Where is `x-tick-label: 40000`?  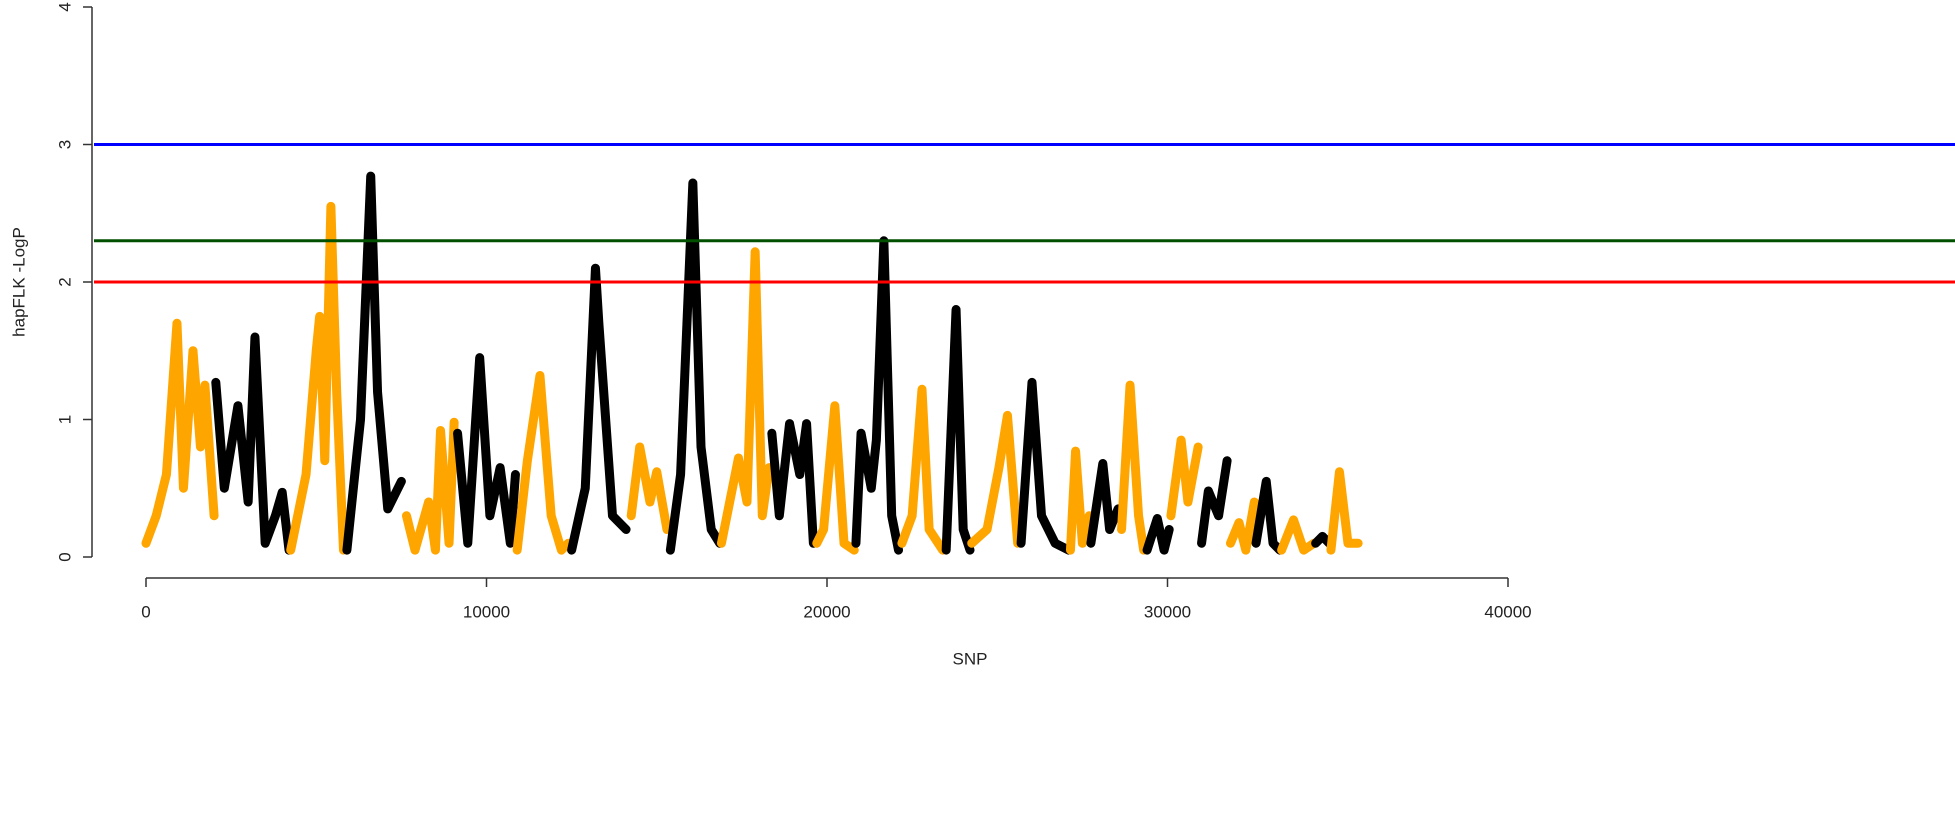 x-tick-label: 40000 is located at coordinates (1507, 611).